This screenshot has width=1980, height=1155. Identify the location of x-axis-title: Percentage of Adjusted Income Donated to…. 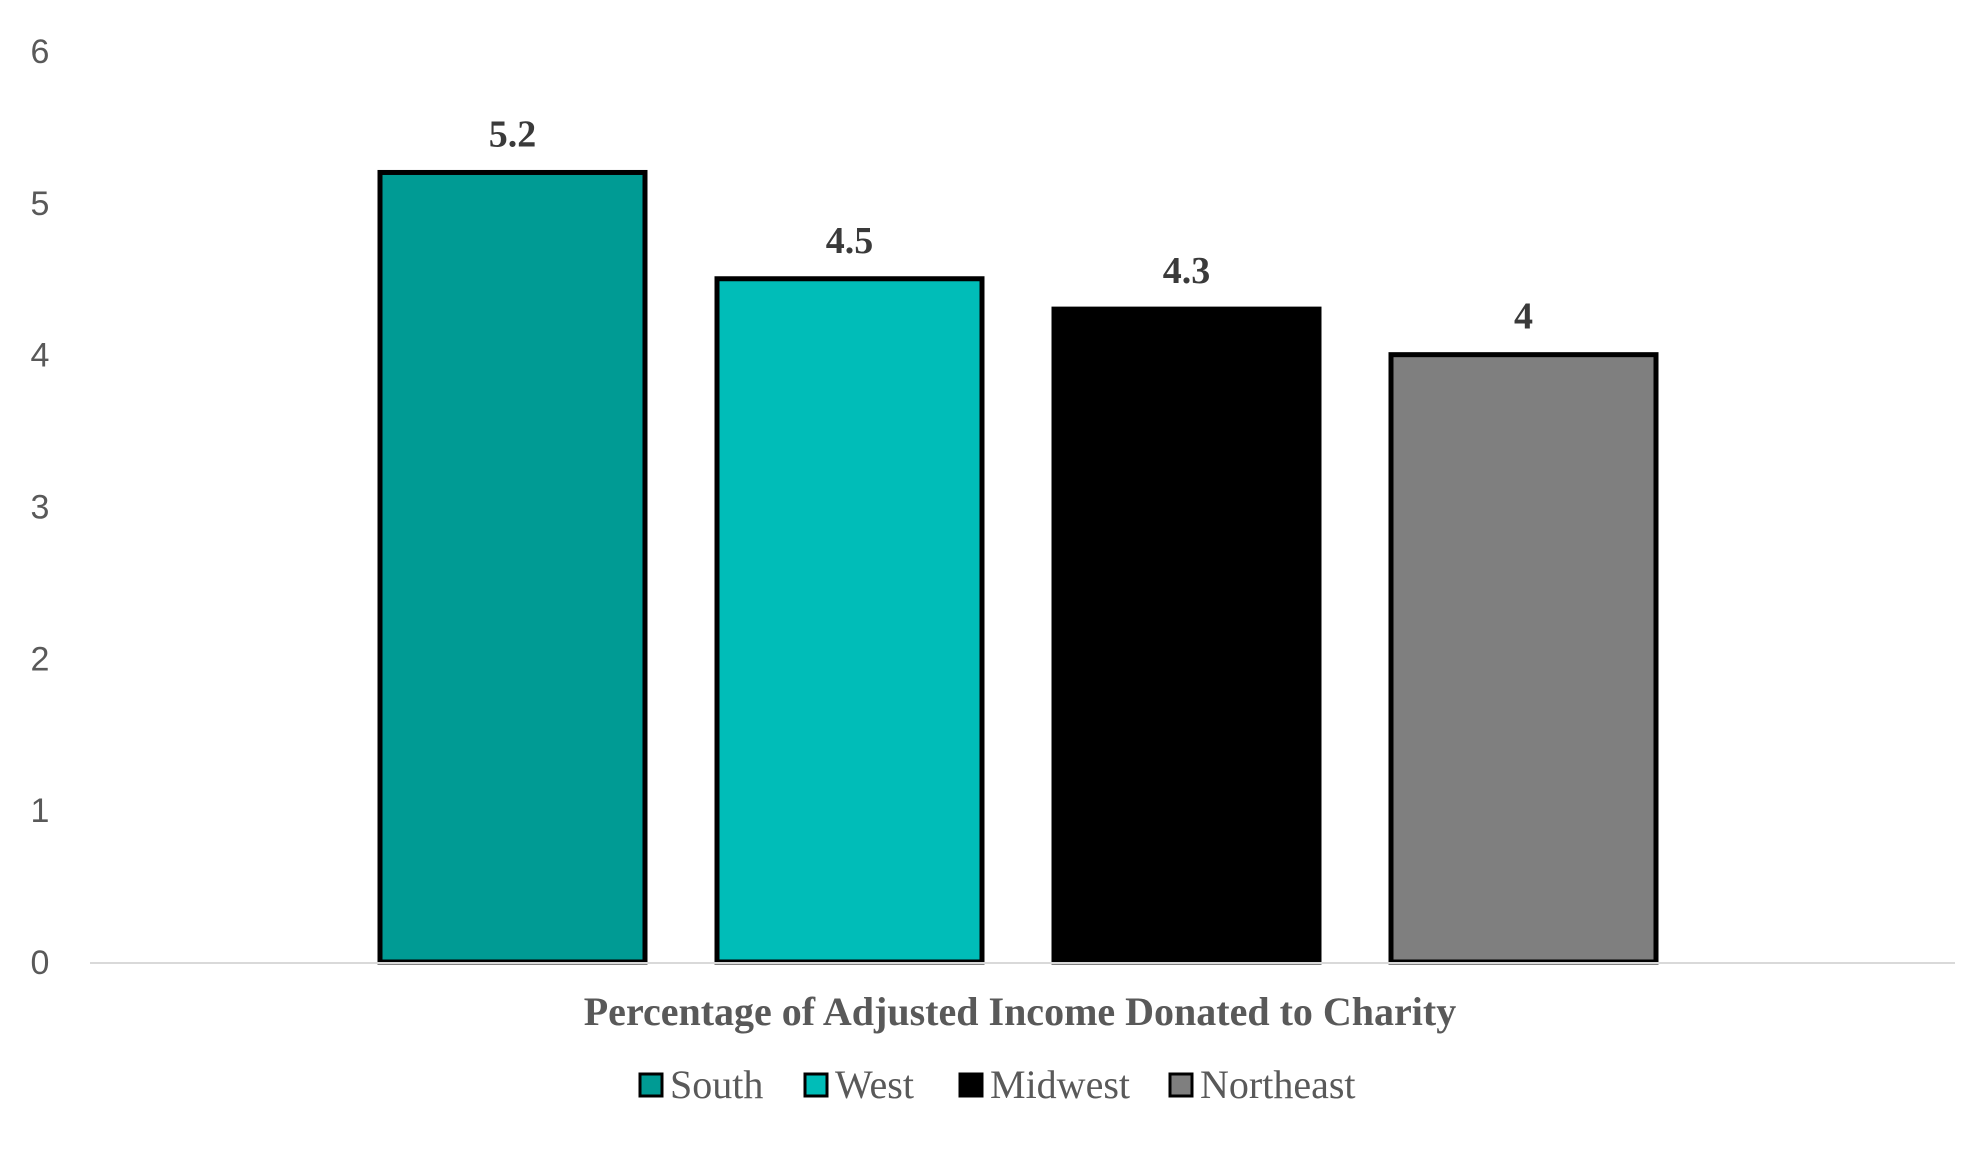
(1020, 1011).